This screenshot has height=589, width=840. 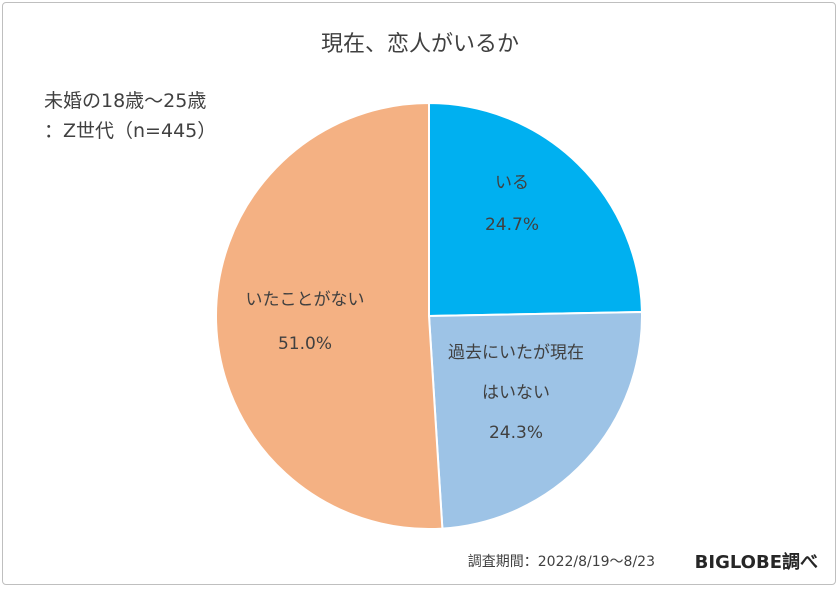 What do you see at coordinates (516, 393) in the screenshot?
I see `slice-category-label-1-1: はいない` at bounding box center [516, 393].